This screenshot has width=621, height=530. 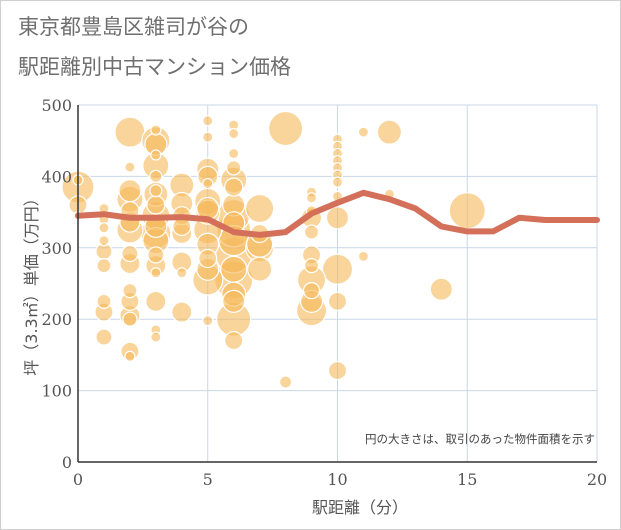 I want to click on x-tick-label: 20, so click(x=597, y=479).